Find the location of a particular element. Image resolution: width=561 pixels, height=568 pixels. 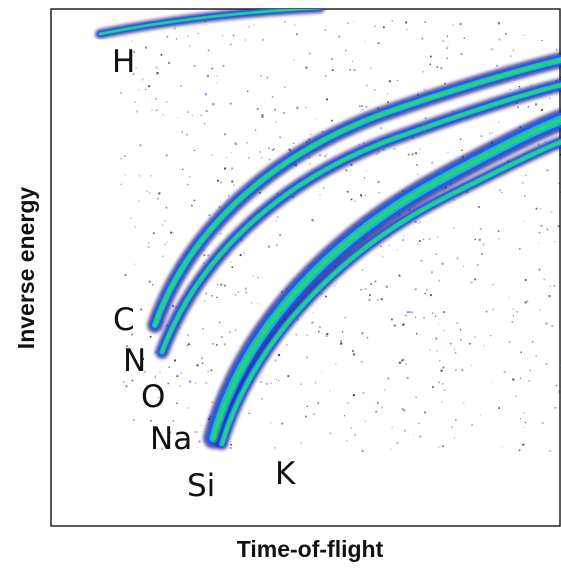

track-h is located at coordinates (210, 24).